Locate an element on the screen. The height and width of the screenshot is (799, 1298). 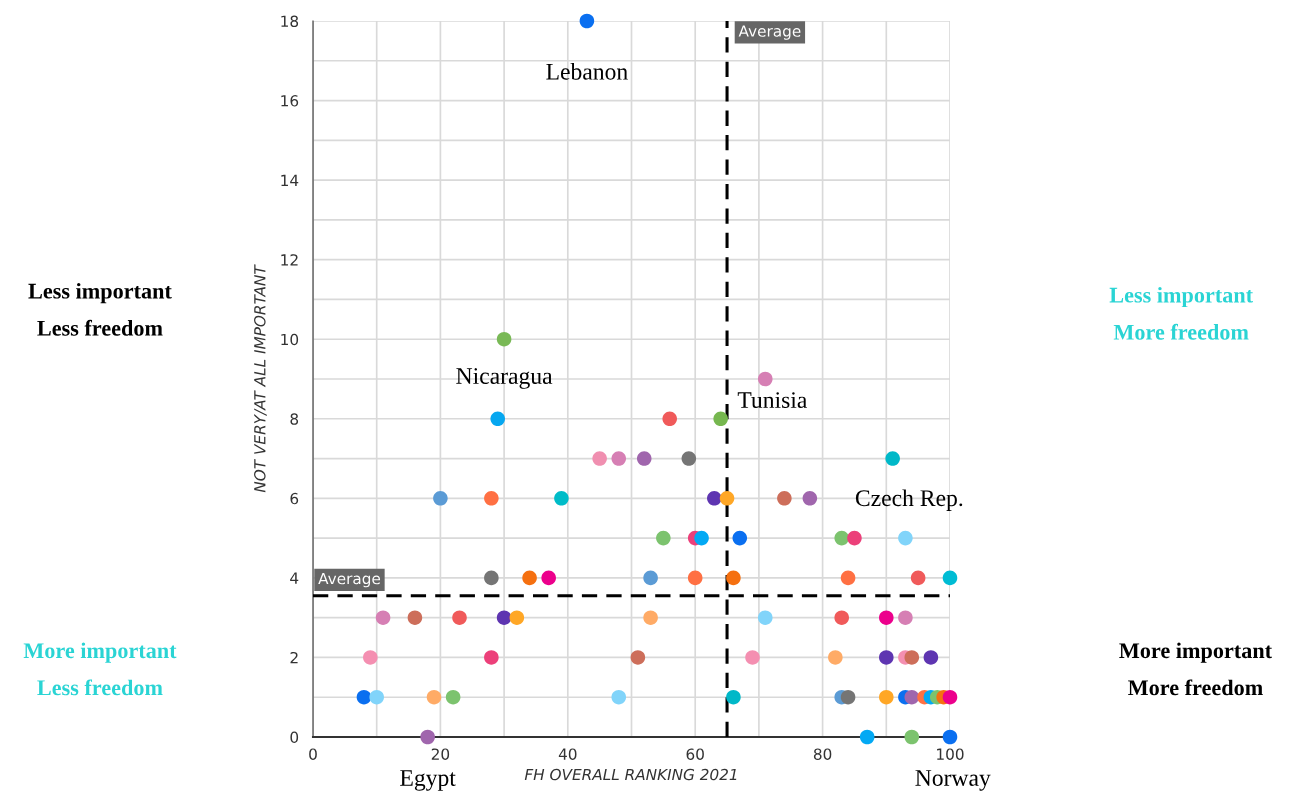
y-tick-label: 8 is located at coordinates (294, 419).